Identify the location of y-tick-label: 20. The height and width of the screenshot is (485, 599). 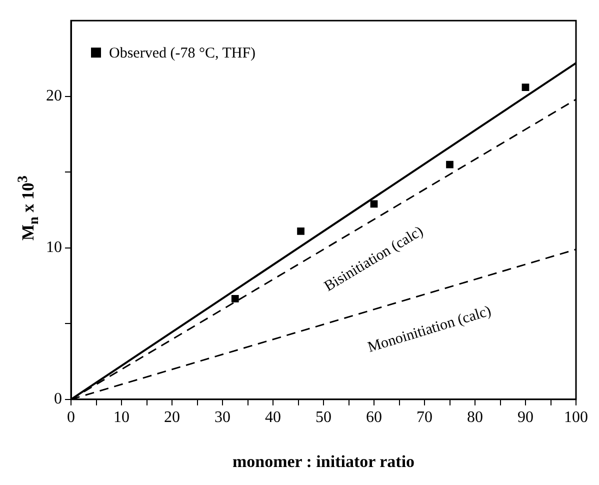
(54, 96).